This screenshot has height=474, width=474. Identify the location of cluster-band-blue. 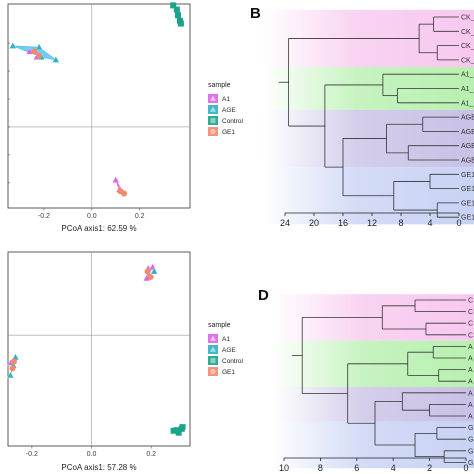
(373, 445).